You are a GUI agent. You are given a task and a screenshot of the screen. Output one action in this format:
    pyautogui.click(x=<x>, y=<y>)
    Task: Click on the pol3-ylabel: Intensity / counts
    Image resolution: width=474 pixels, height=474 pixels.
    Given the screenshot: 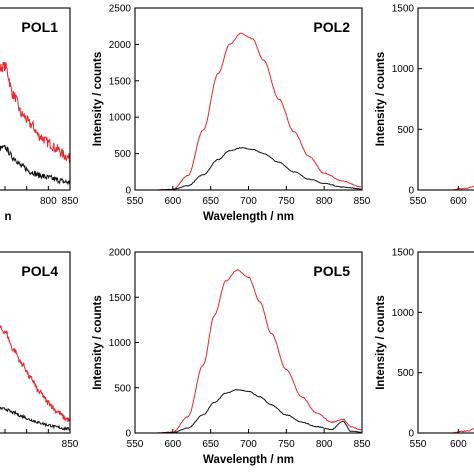 What is the action you would take?
    pyautogui.click(x=381, y=99)
    